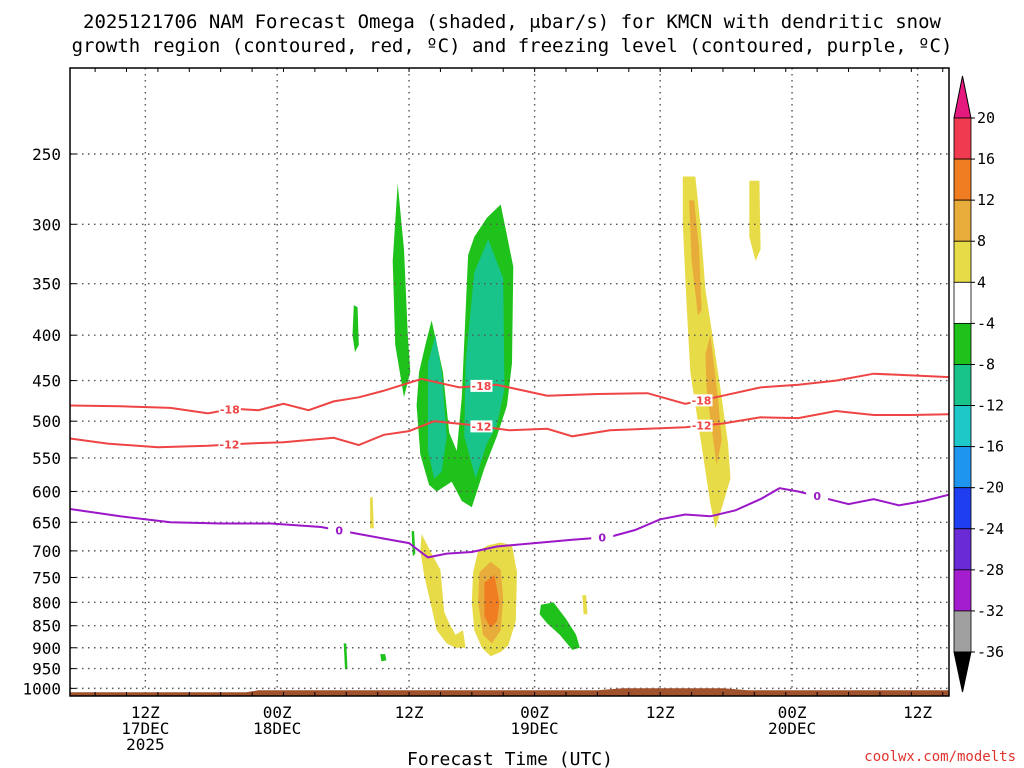 Image resolution: width=1024 pixels, height=768 pixels. I want to click on x-tick-label-0-1: 17DEC, so click(145, 728).